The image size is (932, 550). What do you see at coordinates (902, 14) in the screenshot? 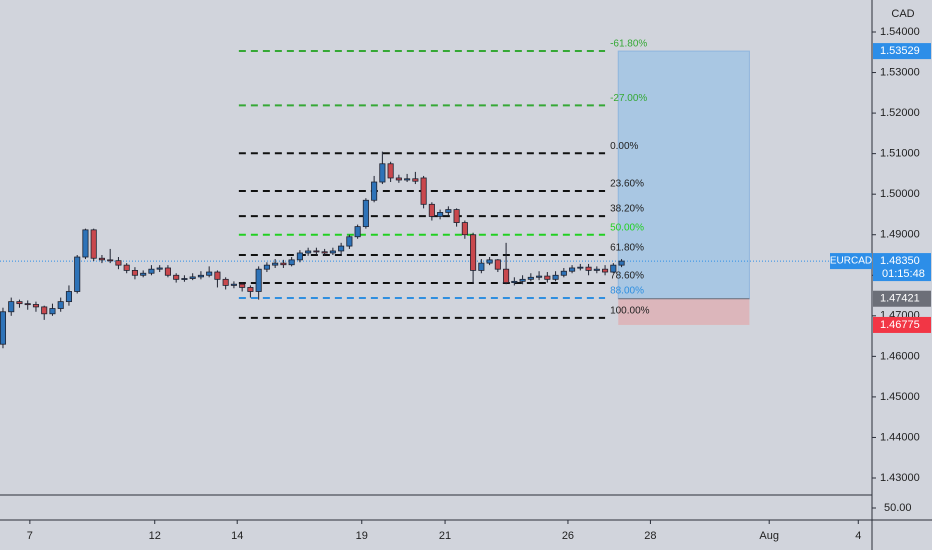
I see `currency-label: CAD` at bounding box center [902, 14].